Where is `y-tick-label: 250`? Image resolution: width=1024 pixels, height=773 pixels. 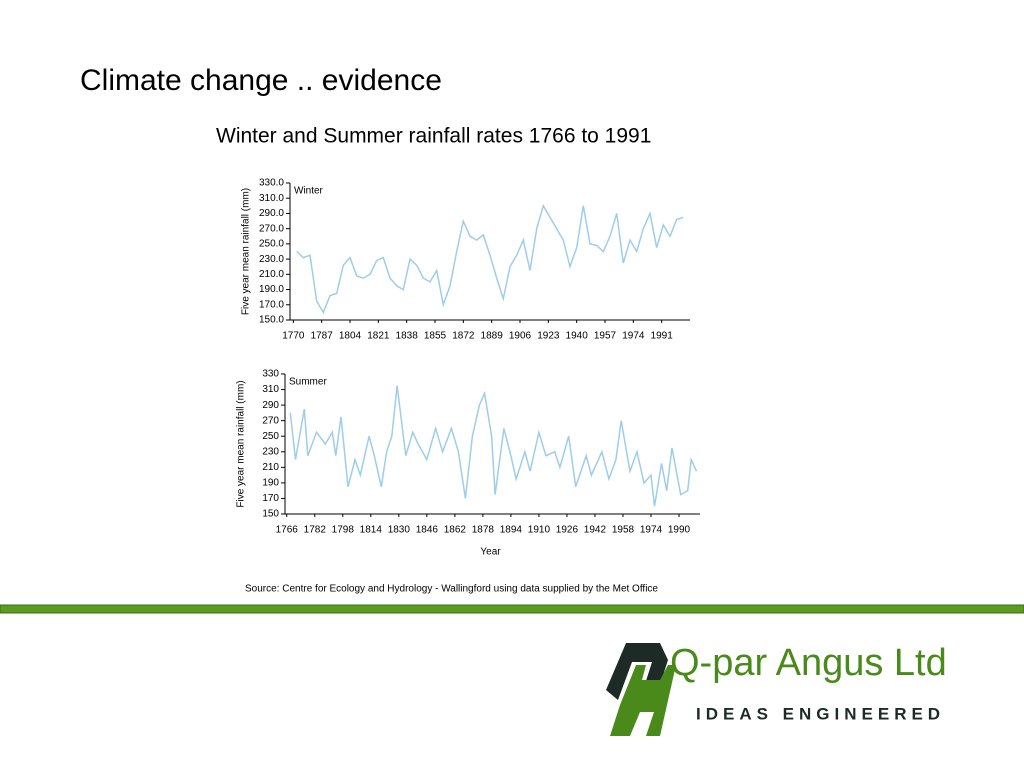
y-tick-label: 250 is located at coordinates (270, 436).